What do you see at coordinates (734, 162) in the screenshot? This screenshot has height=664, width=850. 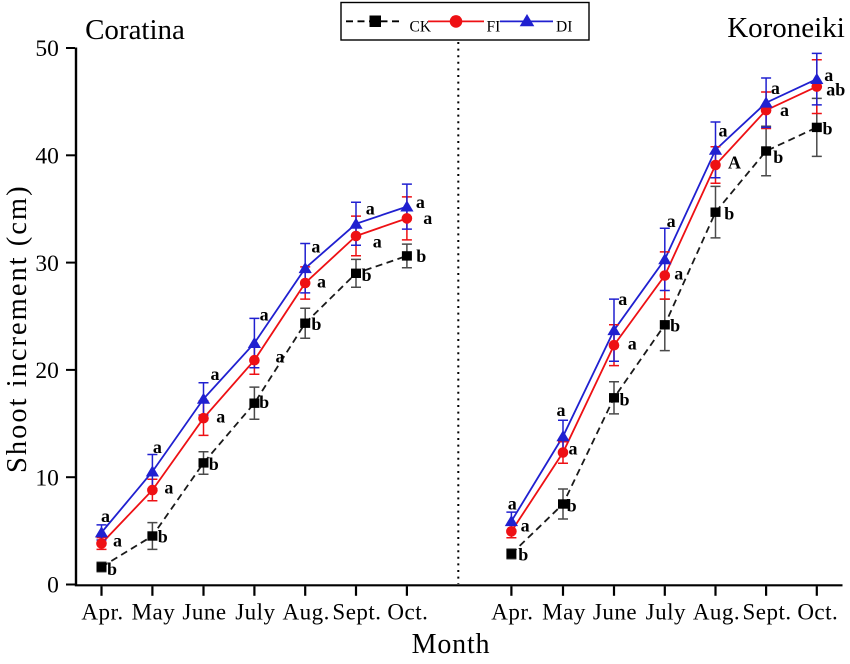 I see `svg-text: A` at bounding box center [734, 162].